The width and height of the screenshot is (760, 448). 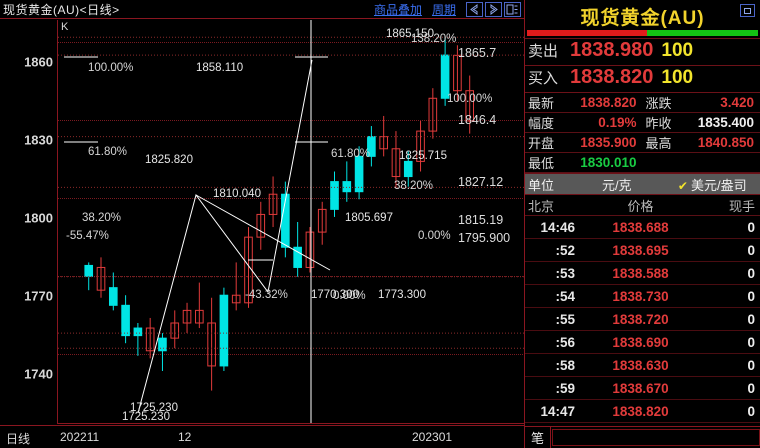 What do you see at coordinates (80, 437) in the screenshot?
I see `x-tick: 202211` at bounding box center [80, 437].